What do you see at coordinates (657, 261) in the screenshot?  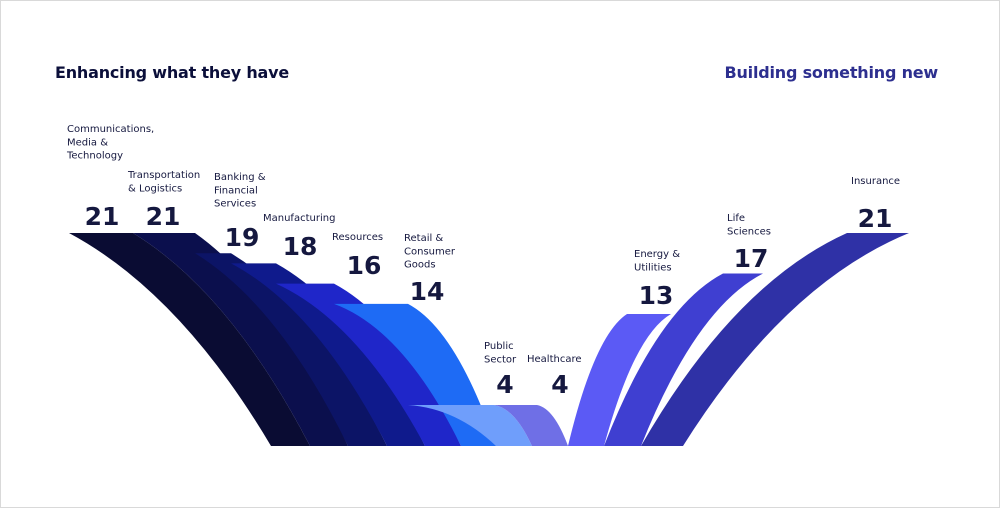 I see `category-label: Energy & Utilities` at bounding box center [657, 261].